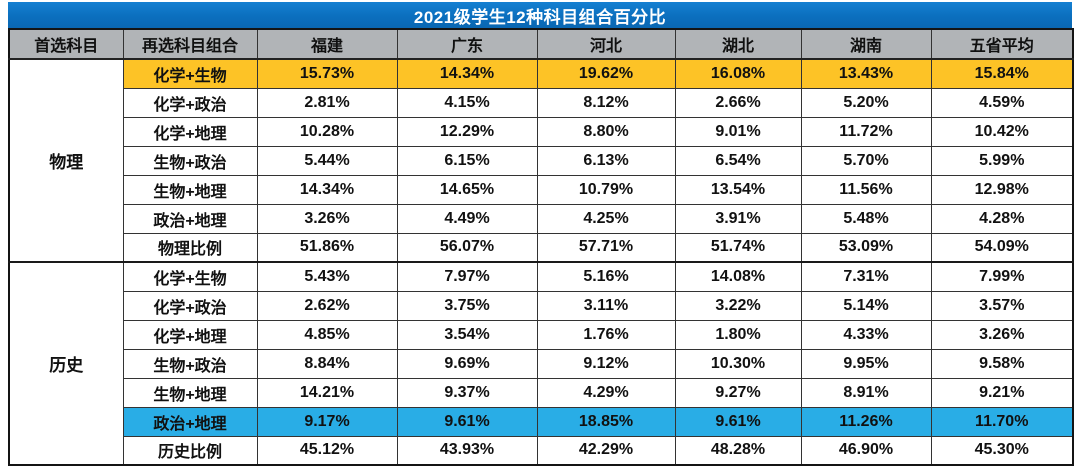 This screenshot has width=1080, height=472. What do you see at coordinates (190, 44) in the screenshot?
I see `header-combination: 再选科目组合` at bounding box center [190, 44].